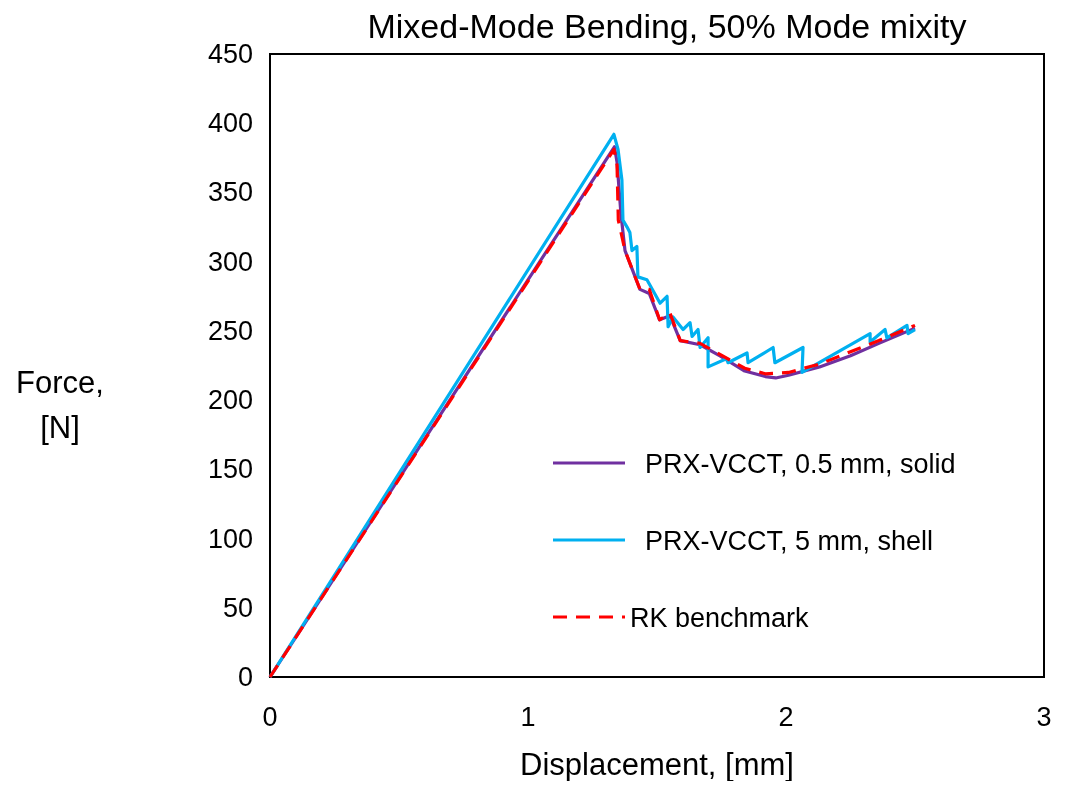 Image resolution: width=1069 pixels, height=789 pixels. I want to click on legend-label: PRX-VCCT, 0.5 mm, solid, so click(800, 464).